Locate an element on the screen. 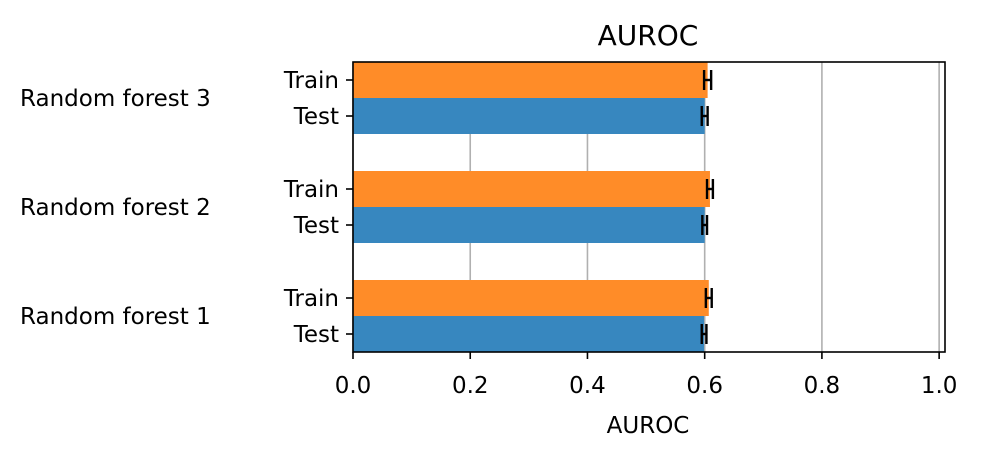 The width and height of the screenshot is (981, 459). x-ticks: 0.0 0.2 0.4 0.6 0.8 1.0 is located at coordinates (646, 375).